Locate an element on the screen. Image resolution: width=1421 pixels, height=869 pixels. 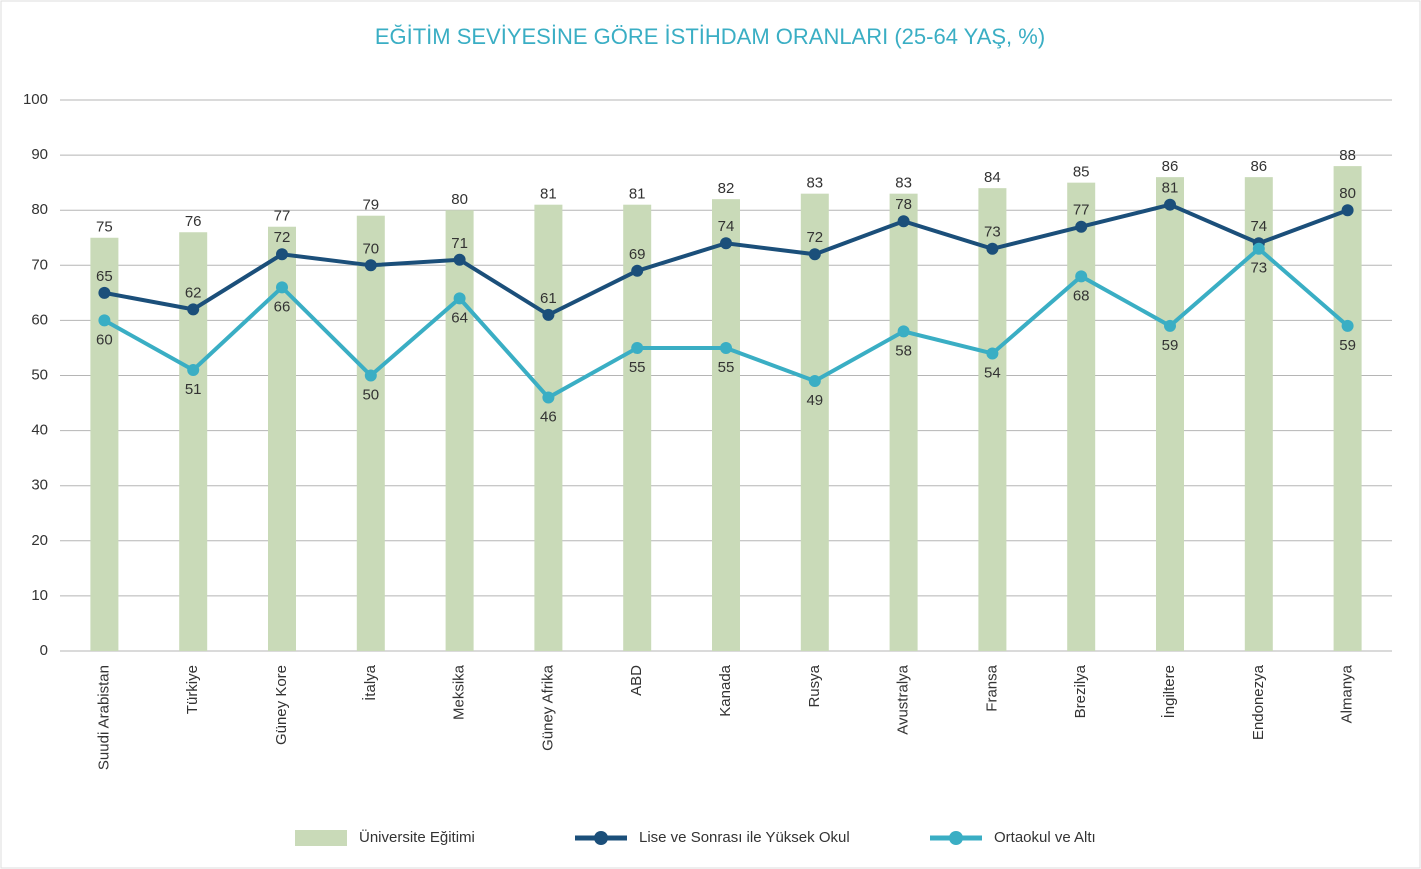
bar-value-label: 80 is located at coordinates (459, 199).